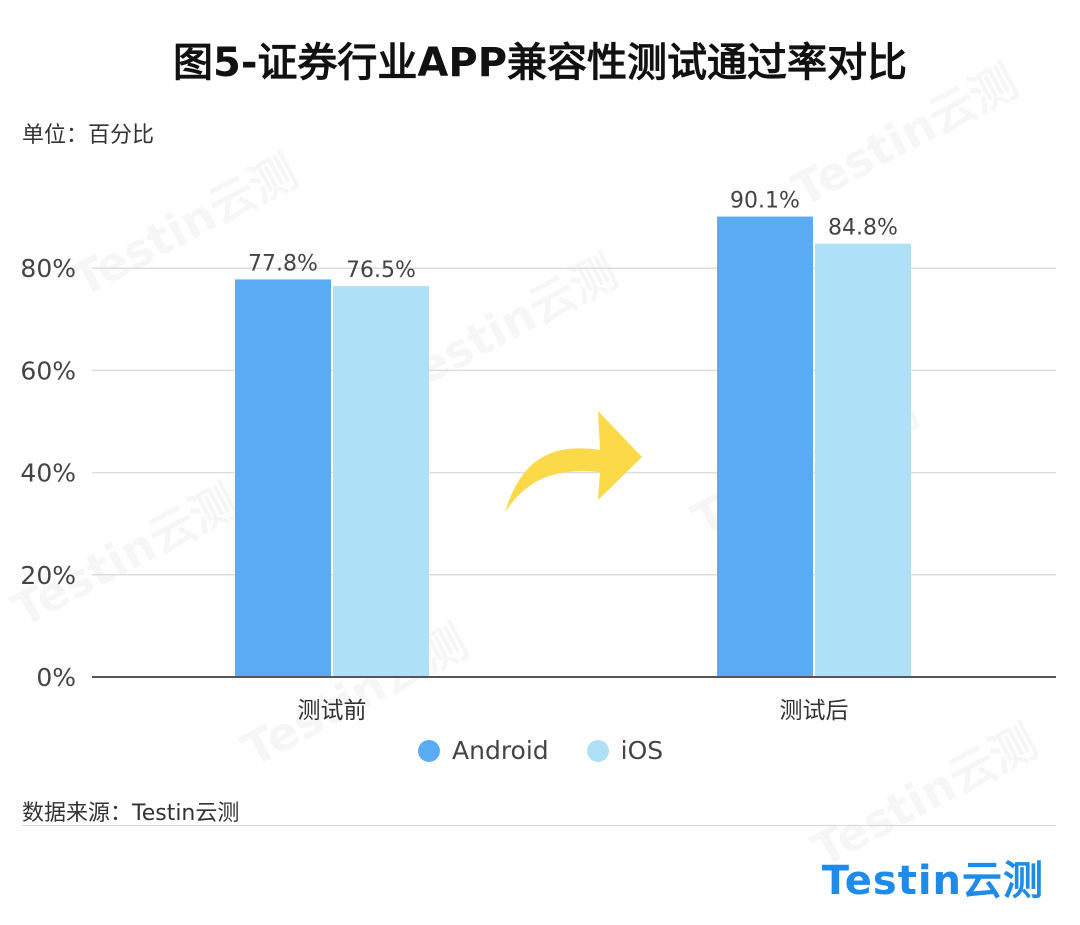 This screenshot has width=1080, height=925. What do you see at coordinates (56, 677) in the screenshot?
I see `y-tick-label: 0%` at bounding box center [56, 677].